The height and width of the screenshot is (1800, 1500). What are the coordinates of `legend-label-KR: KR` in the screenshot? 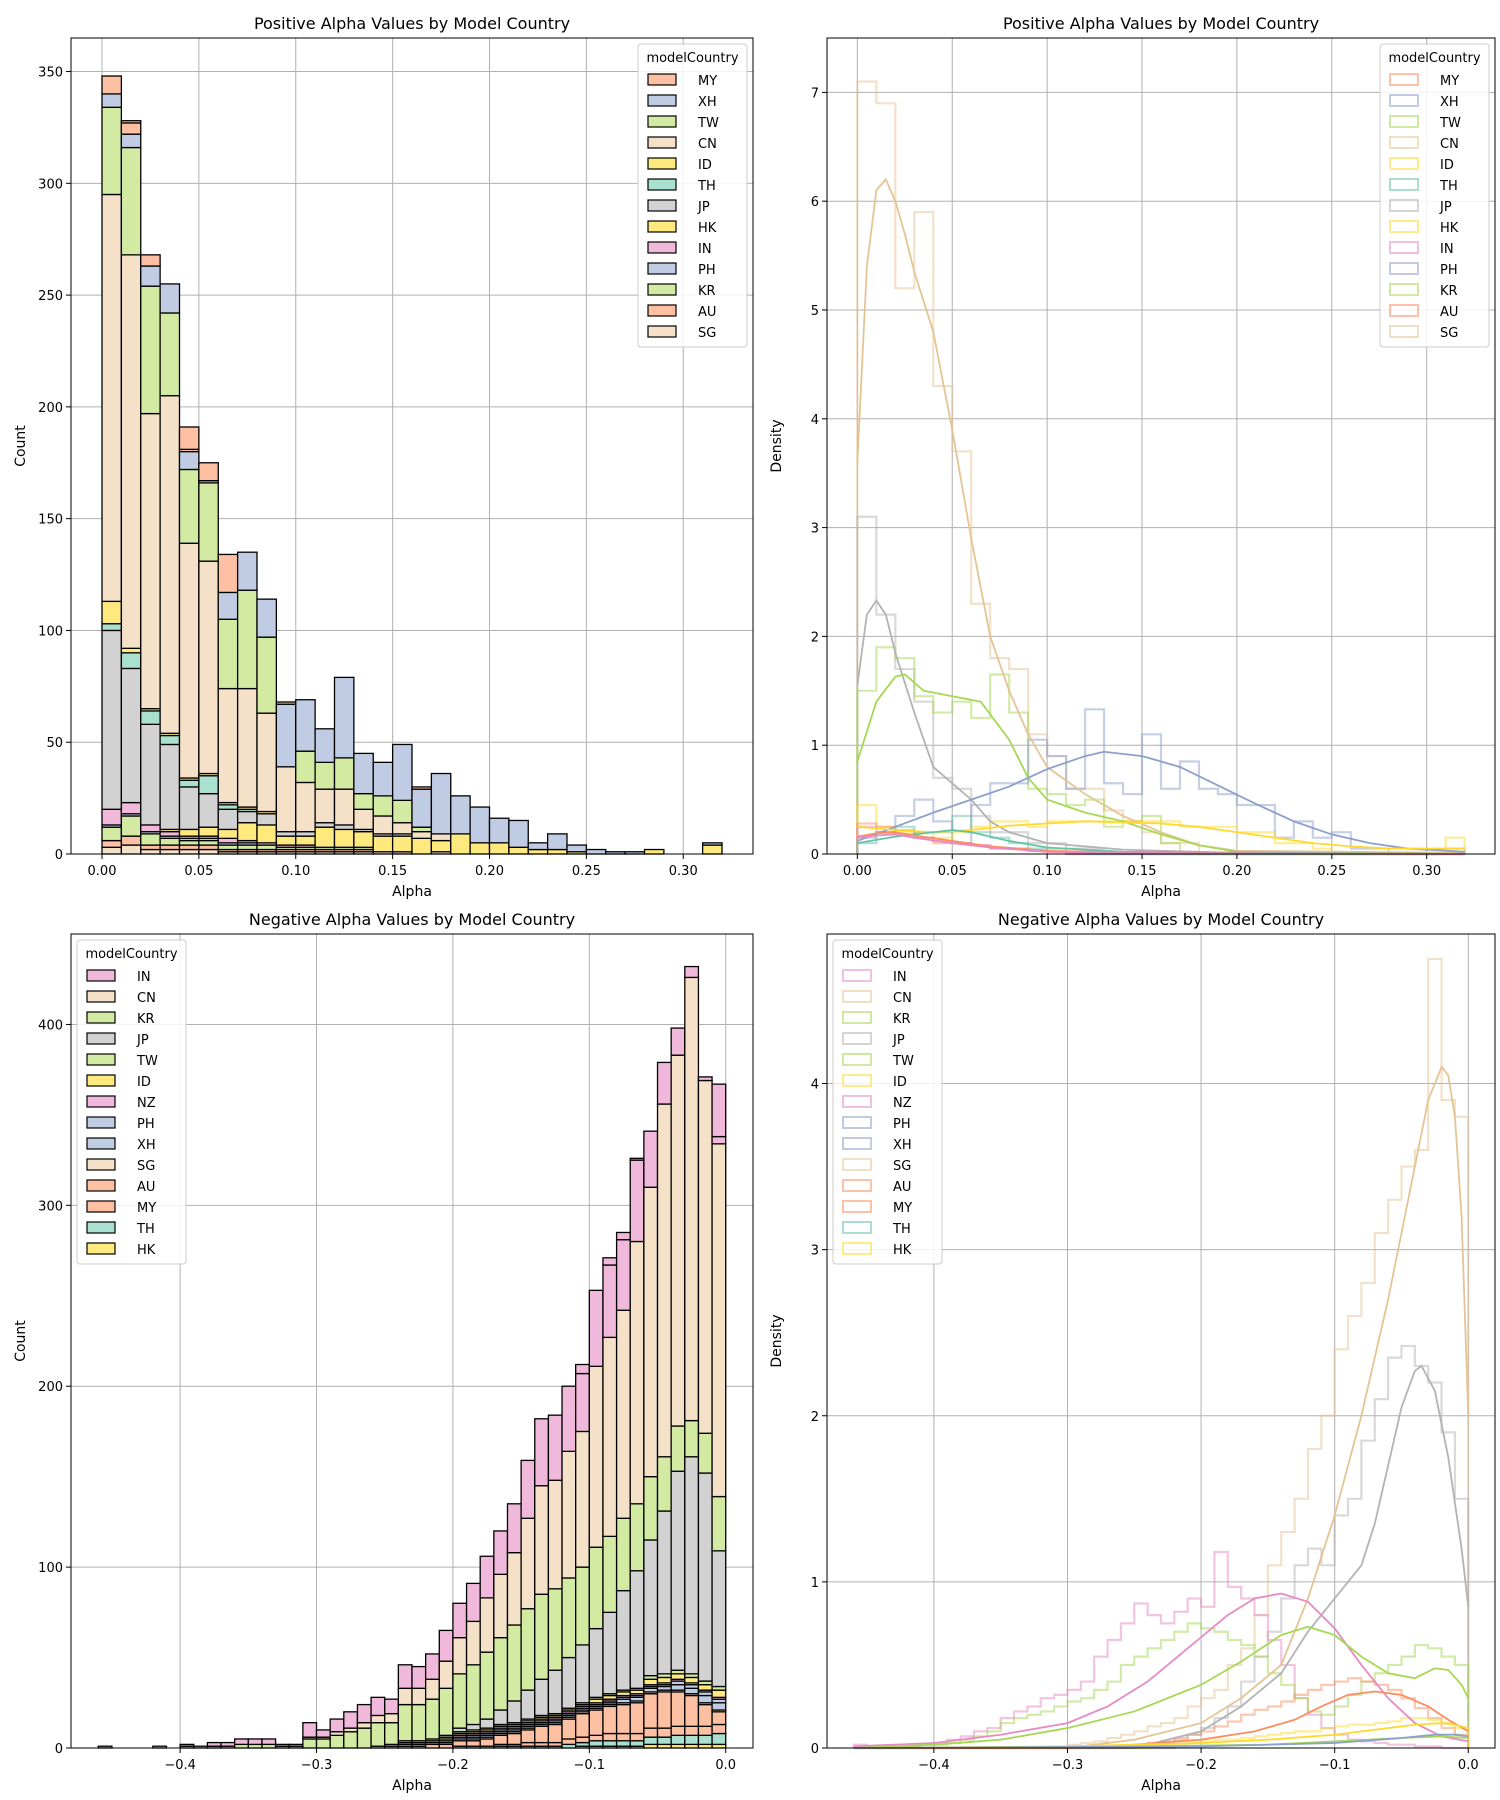 It's located at (1449, 291).